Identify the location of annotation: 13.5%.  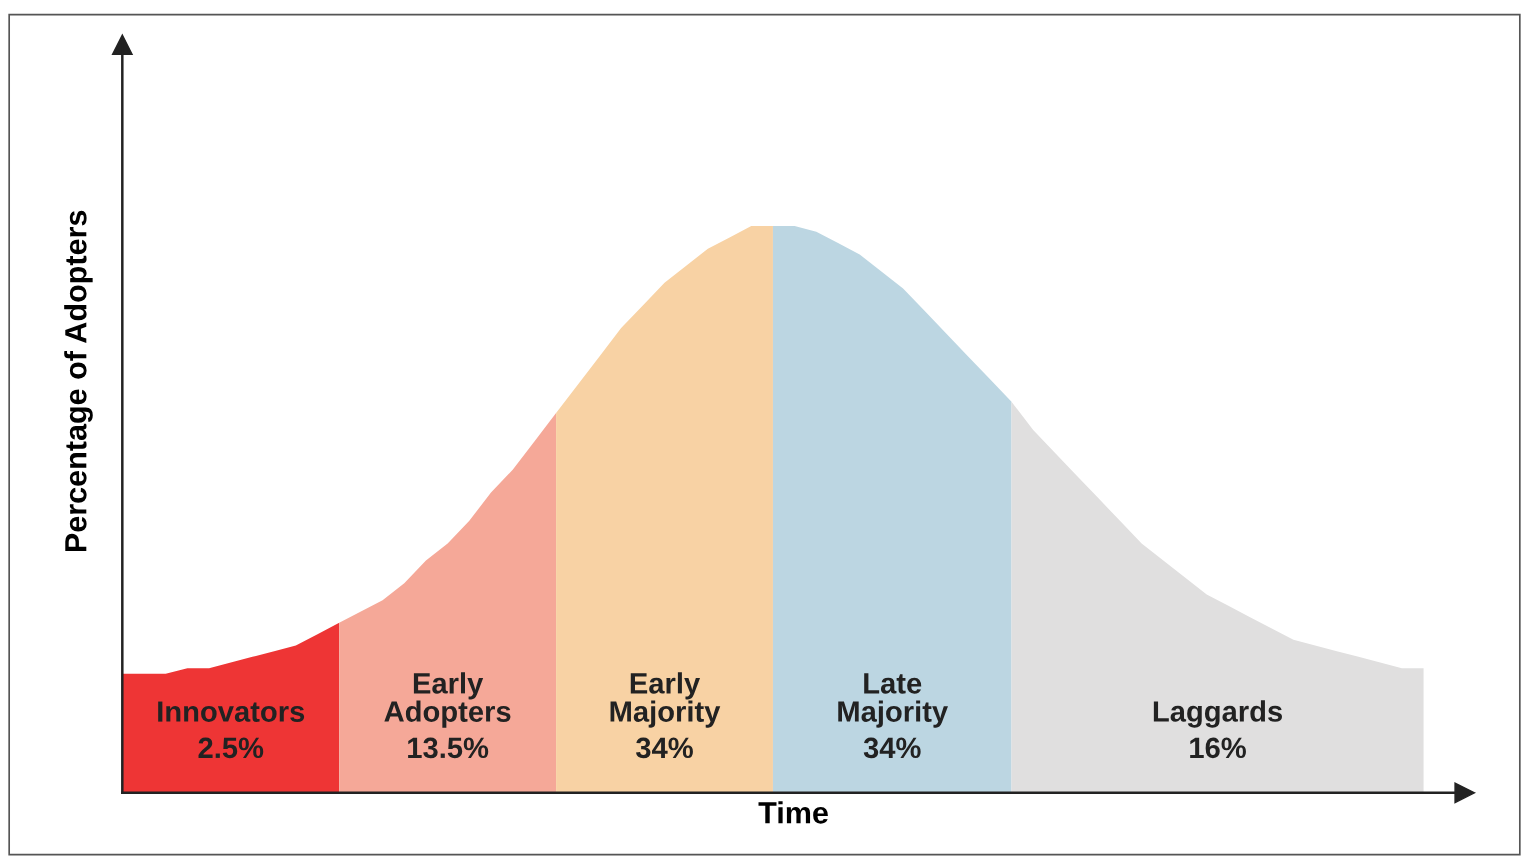
(448, 748).